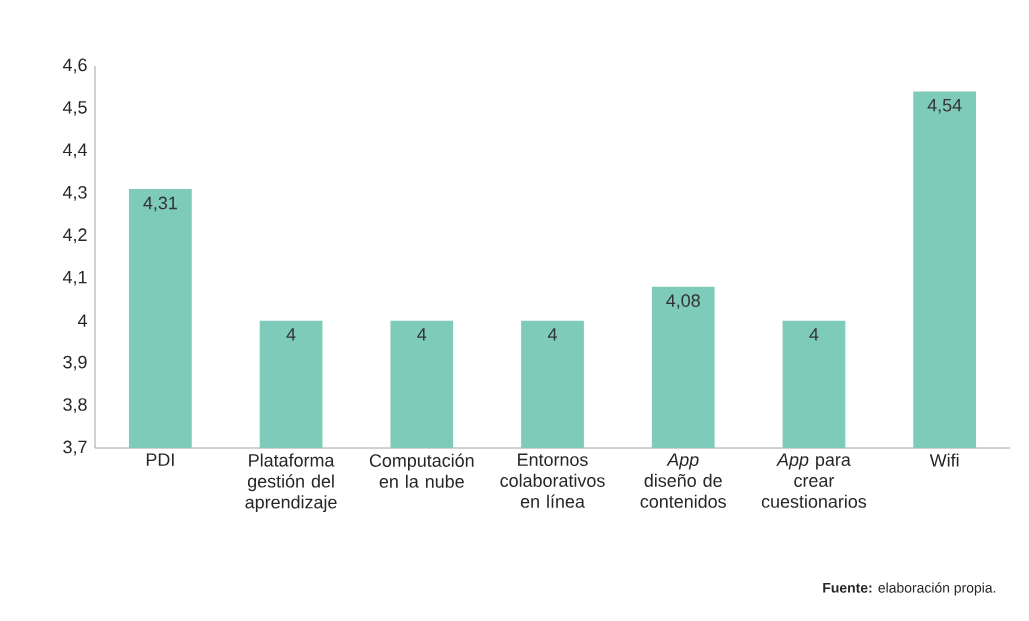  I want to click on x-tick-label: Plataforma gestión del aprendizaje, so click(291, 483).